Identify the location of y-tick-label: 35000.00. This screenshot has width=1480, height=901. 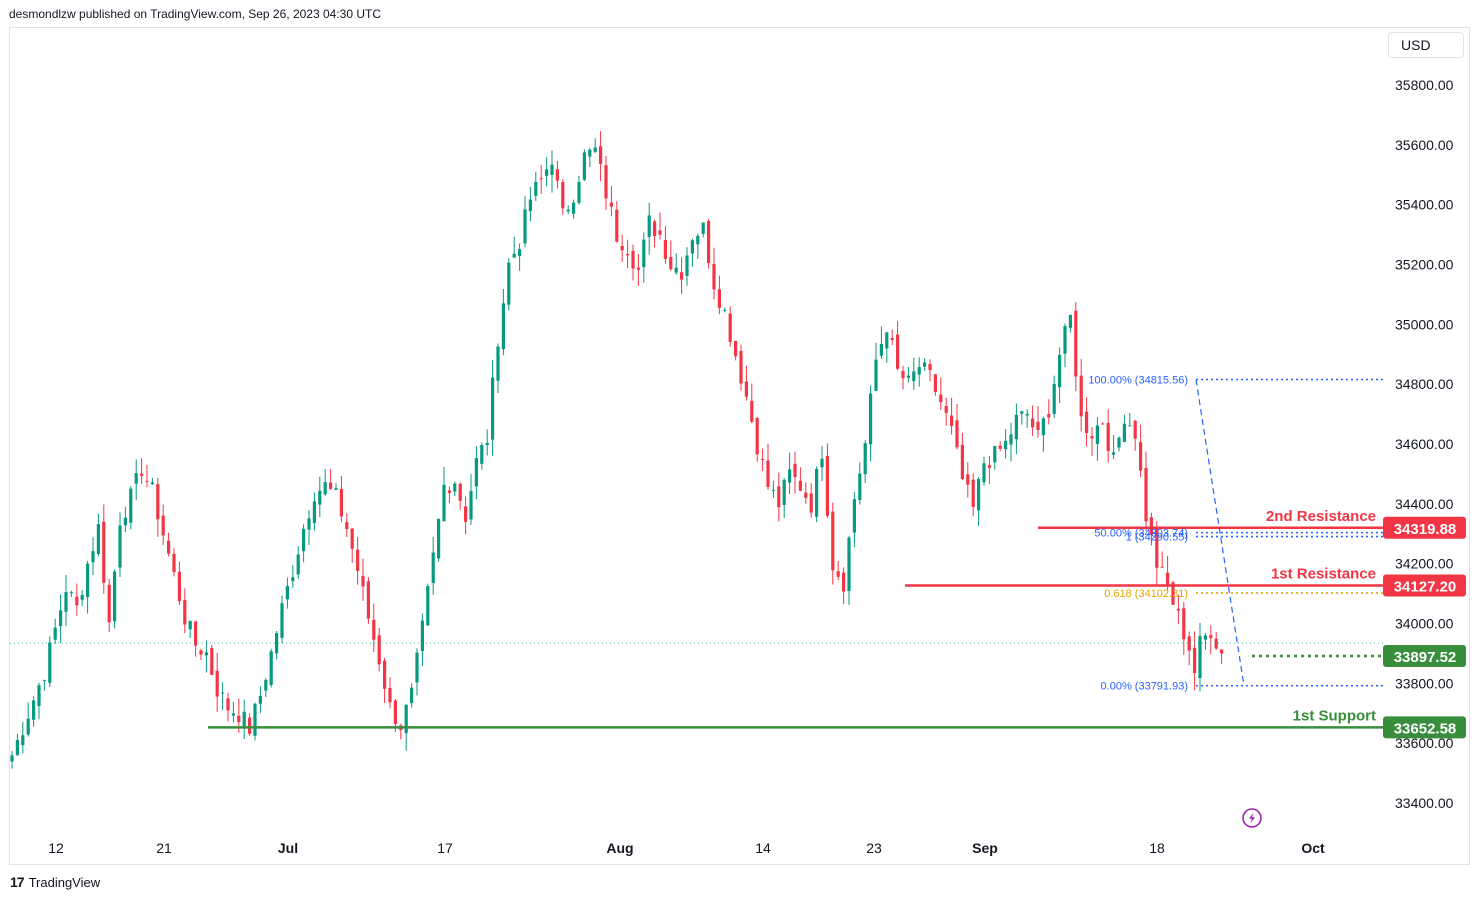
(1424, 324).